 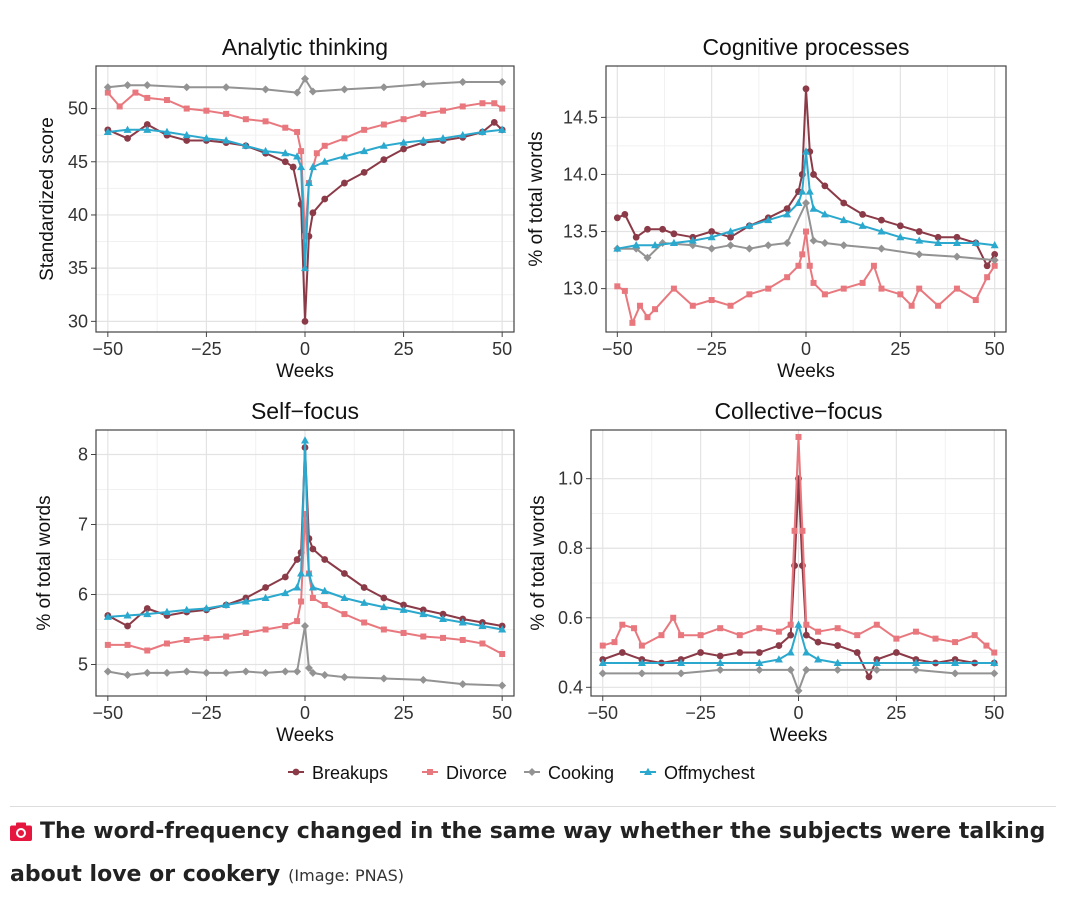 I want to click on legend: Breakups Divorce Cooking Offmychest, so click(x=521, y=773).